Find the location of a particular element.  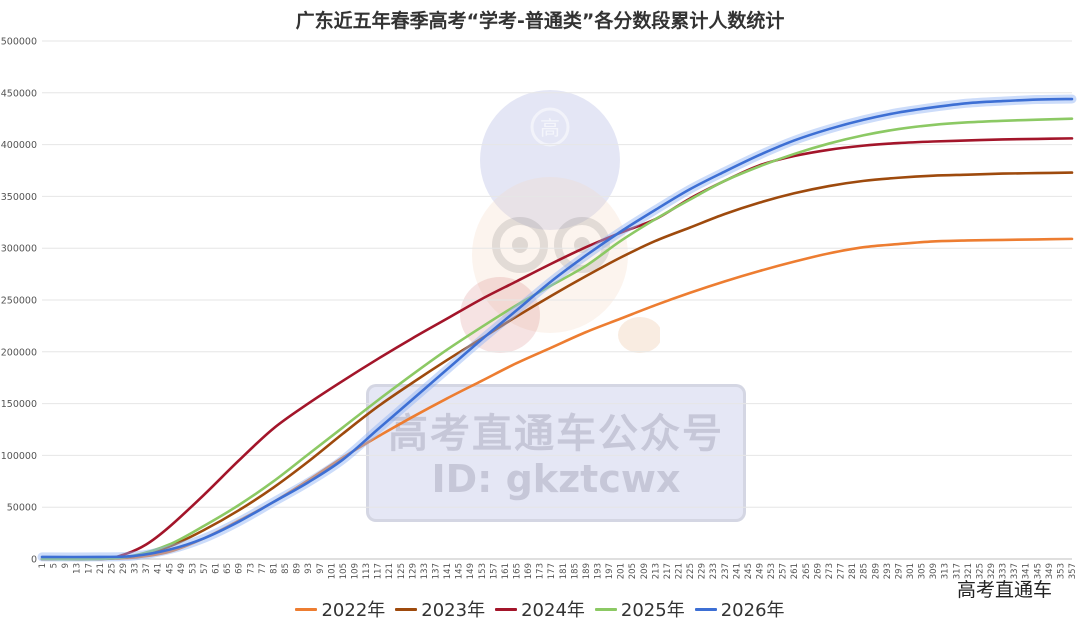

y-tick-label: 400000 is located at coordinates (19, 145).